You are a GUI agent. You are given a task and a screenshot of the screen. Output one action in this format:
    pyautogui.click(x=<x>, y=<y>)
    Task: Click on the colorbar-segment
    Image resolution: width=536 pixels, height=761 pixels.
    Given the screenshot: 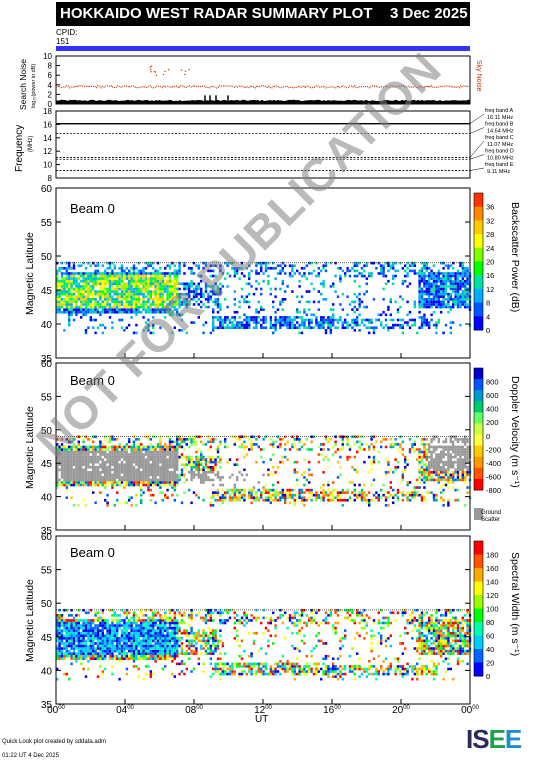 What is the action you would take?
    pyautogui.click(x=478, y=440)
    